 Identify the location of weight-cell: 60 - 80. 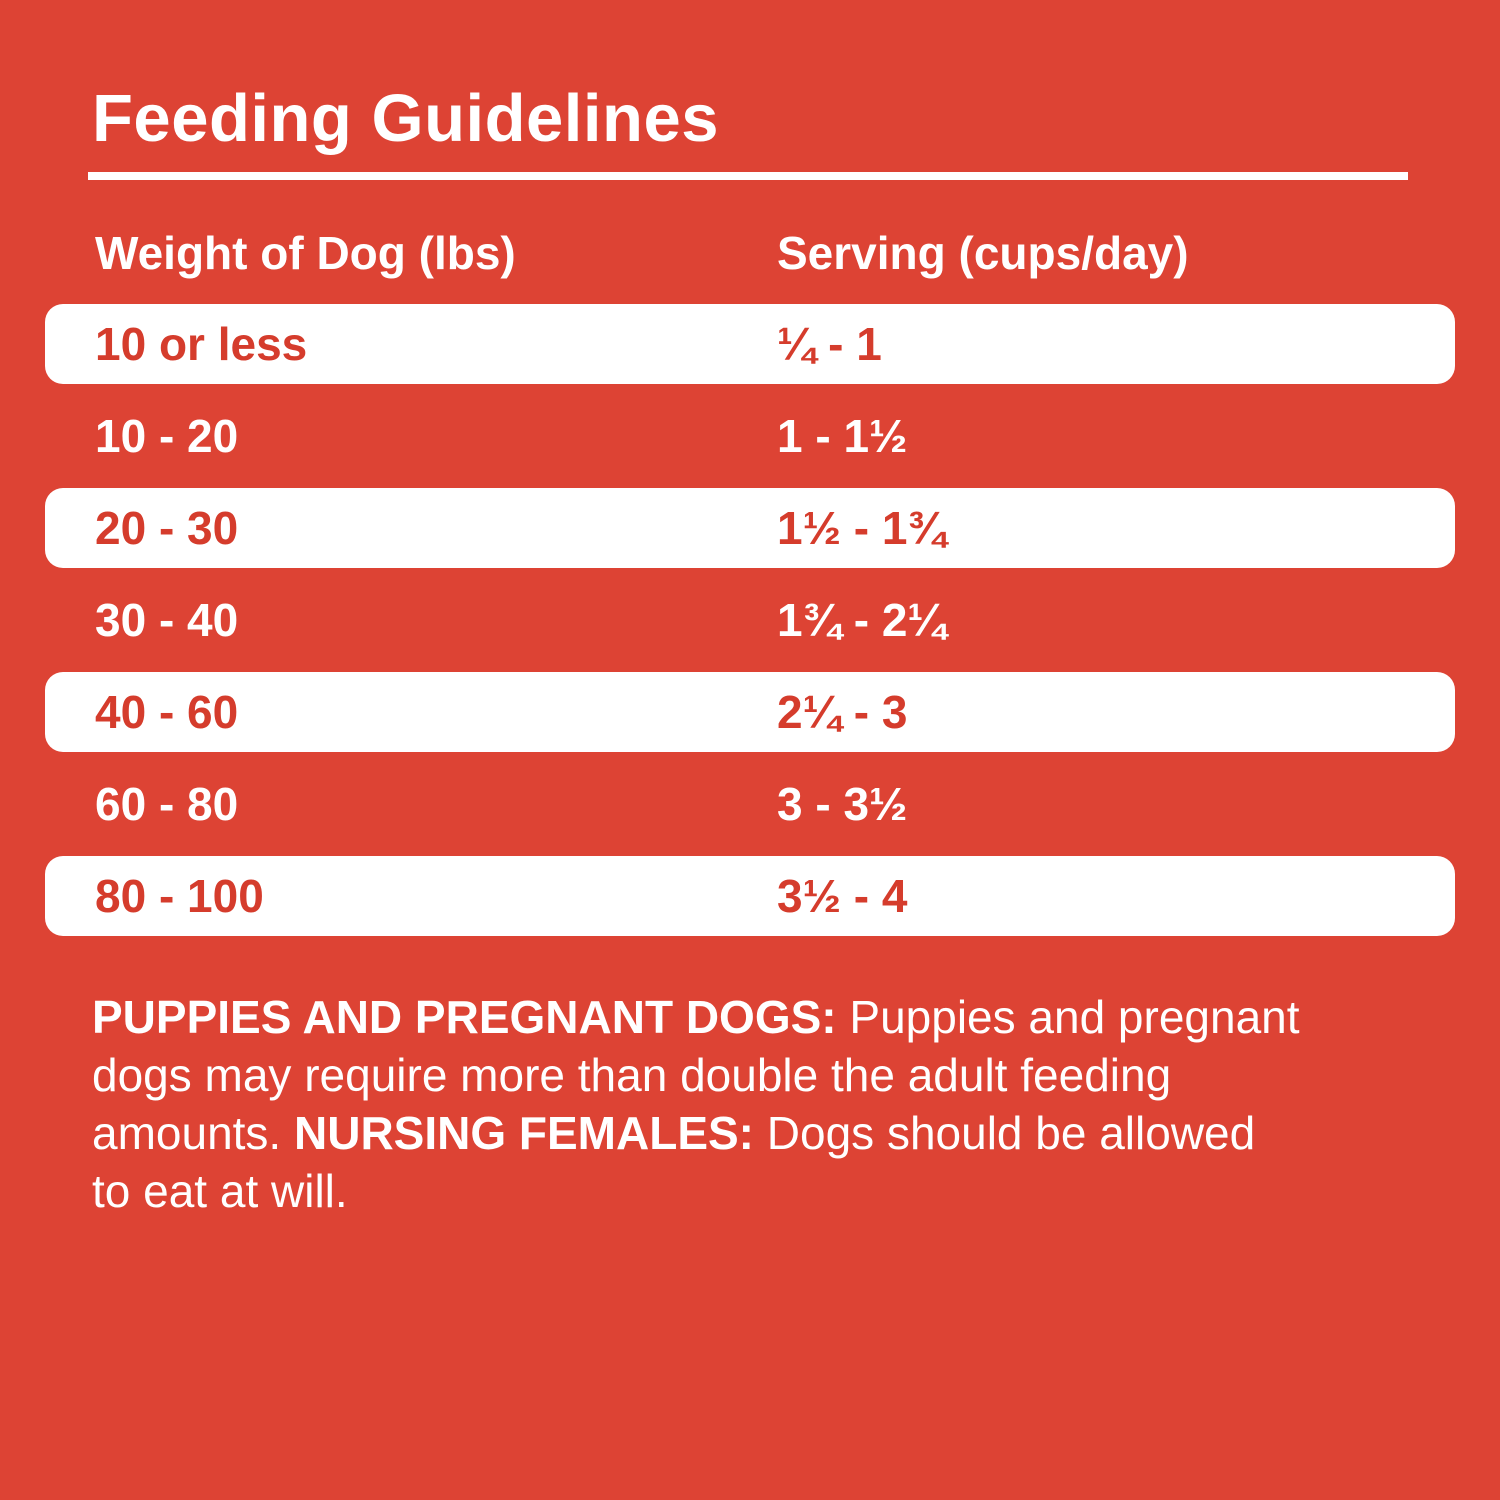
(167, 804).